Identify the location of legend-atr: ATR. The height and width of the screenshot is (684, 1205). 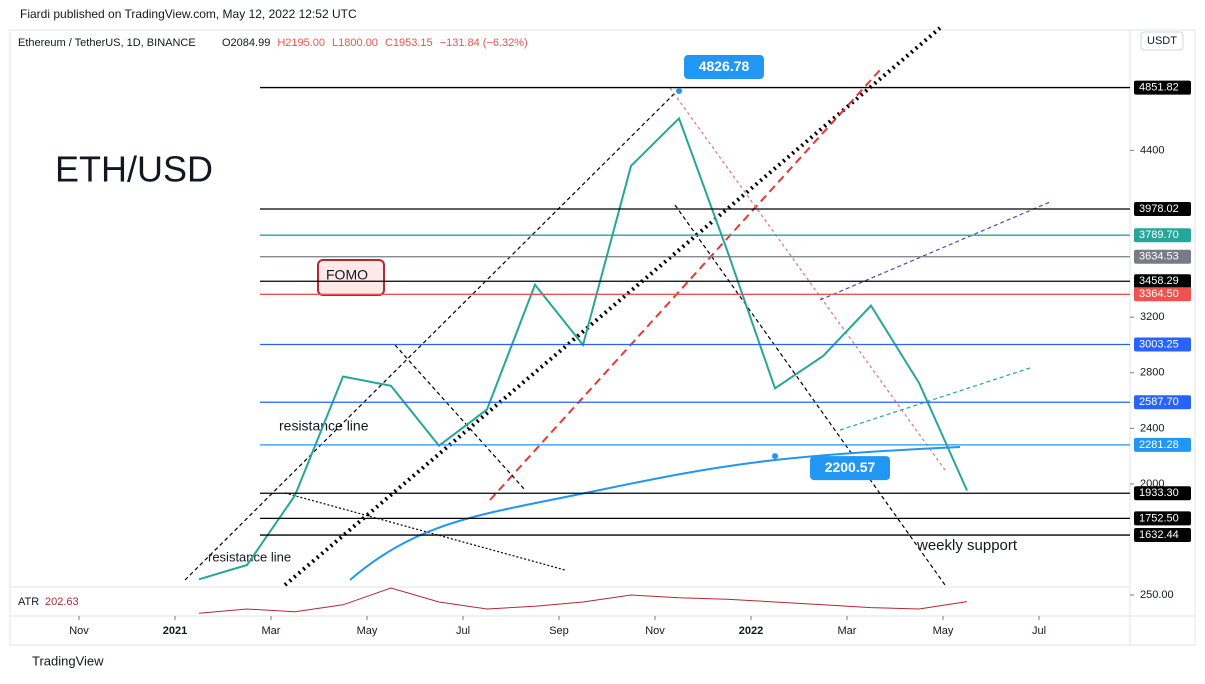
(28, 602).